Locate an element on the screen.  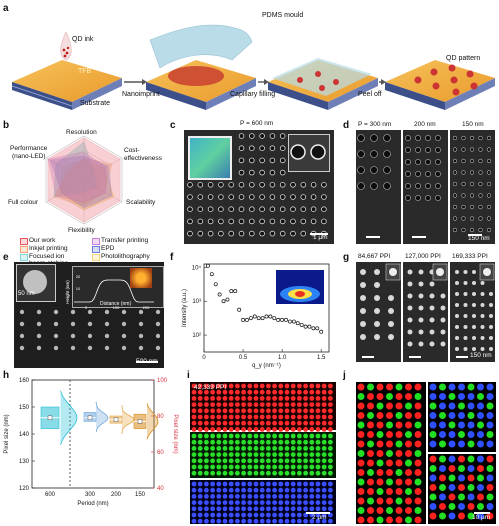
rgb-dot-arrays is located at coordinates (262, 453).